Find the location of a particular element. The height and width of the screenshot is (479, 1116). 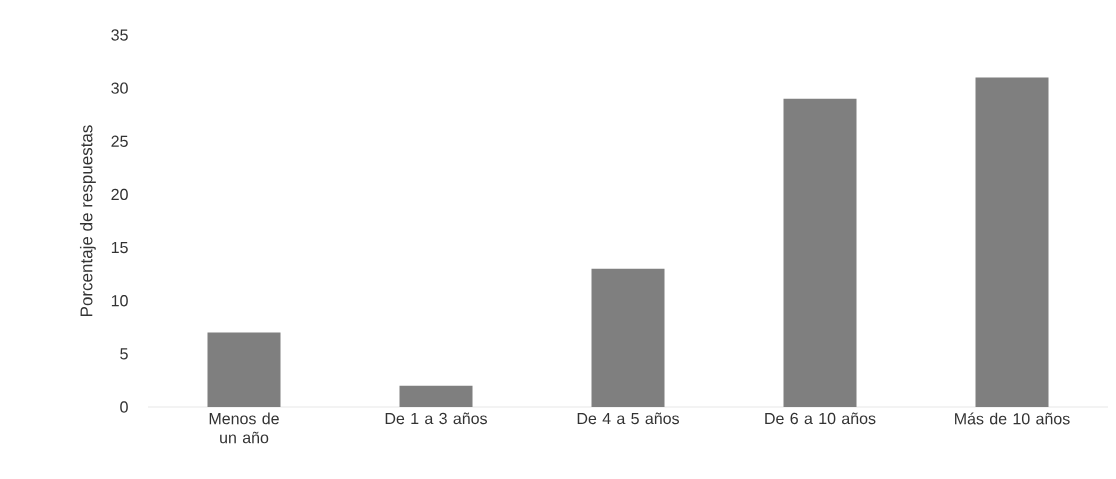

y-tick-label: 20 is located at coordinates (119, 194).